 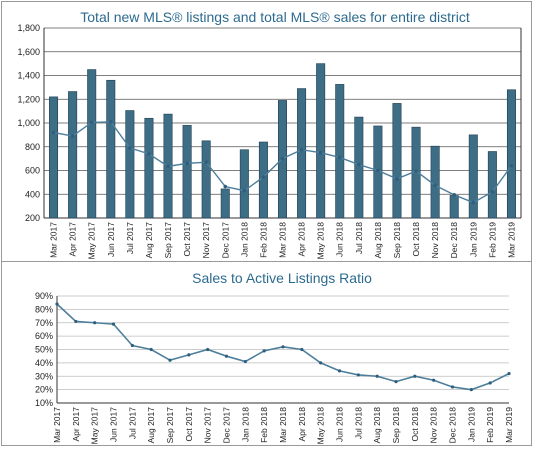 What do you see at coordinates (263, 240) in the screenshot?
I see `x-tick-label: Feb 2018` at bounding box center [263, 240].